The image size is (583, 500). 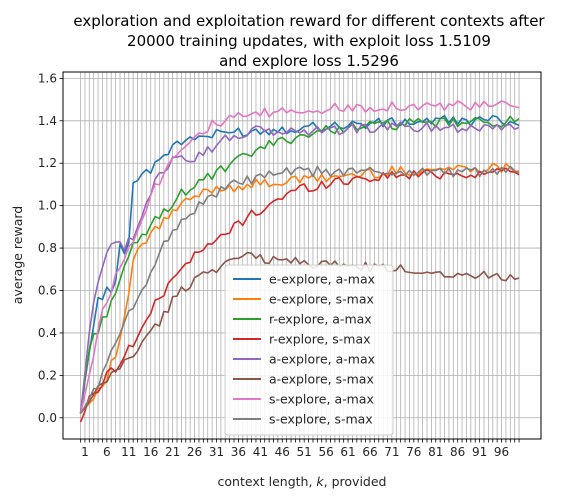 I want to click on x-axis-ticks: 1 6 11 16 21 26 31 36 41 46 51 56 61 66 71 76 81 86 91 96, so click(x=300, y=449).